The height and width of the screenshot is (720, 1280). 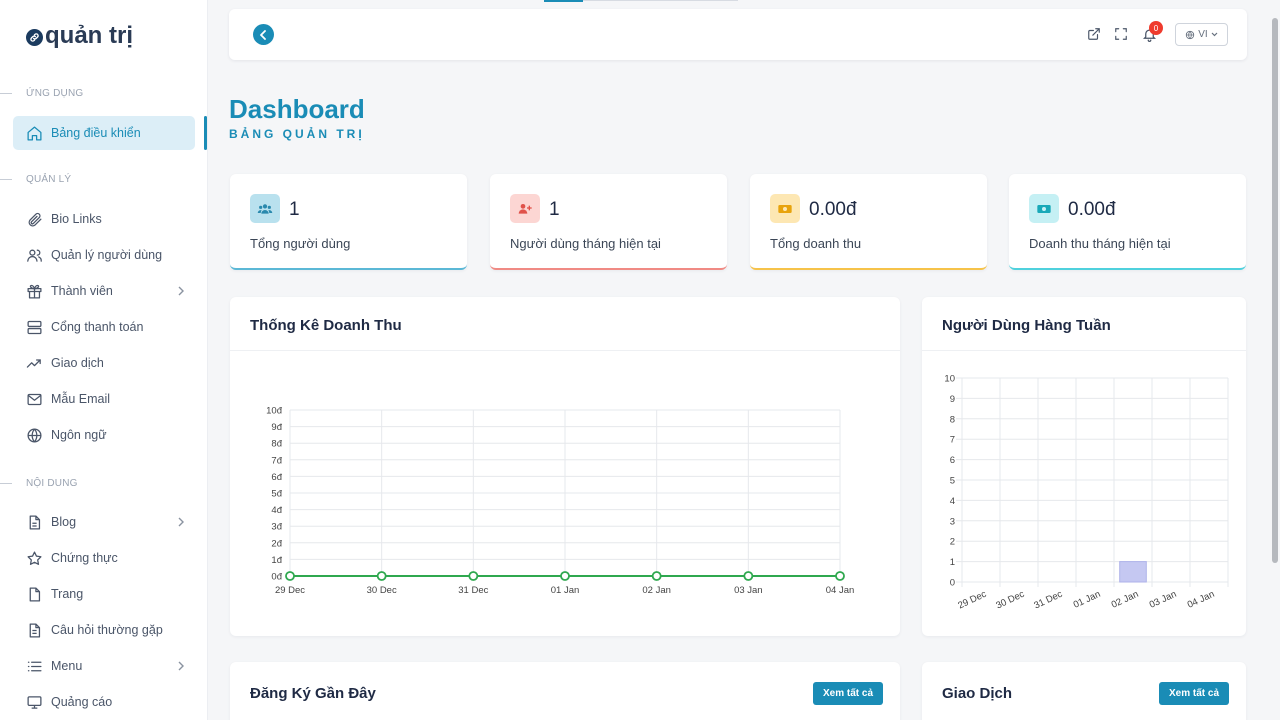 I want to click on topbar: 0 VI, so click(x=738, y=34).